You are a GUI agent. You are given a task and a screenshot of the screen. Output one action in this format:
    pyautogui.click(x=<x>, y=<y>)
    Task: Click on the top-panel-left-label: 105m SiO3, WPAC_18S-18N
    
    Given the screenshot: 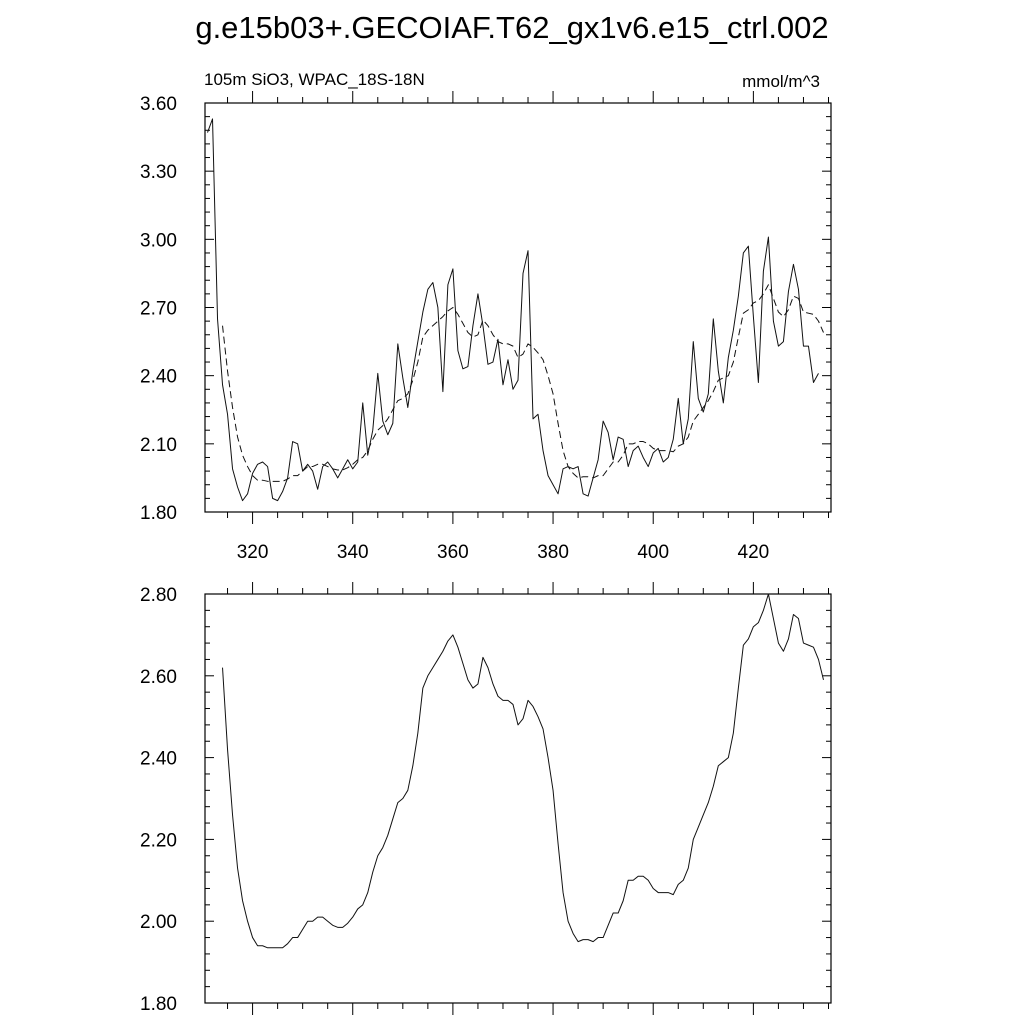 What is the action you would take?
    pyautogui.click(x=314, y=79)
    